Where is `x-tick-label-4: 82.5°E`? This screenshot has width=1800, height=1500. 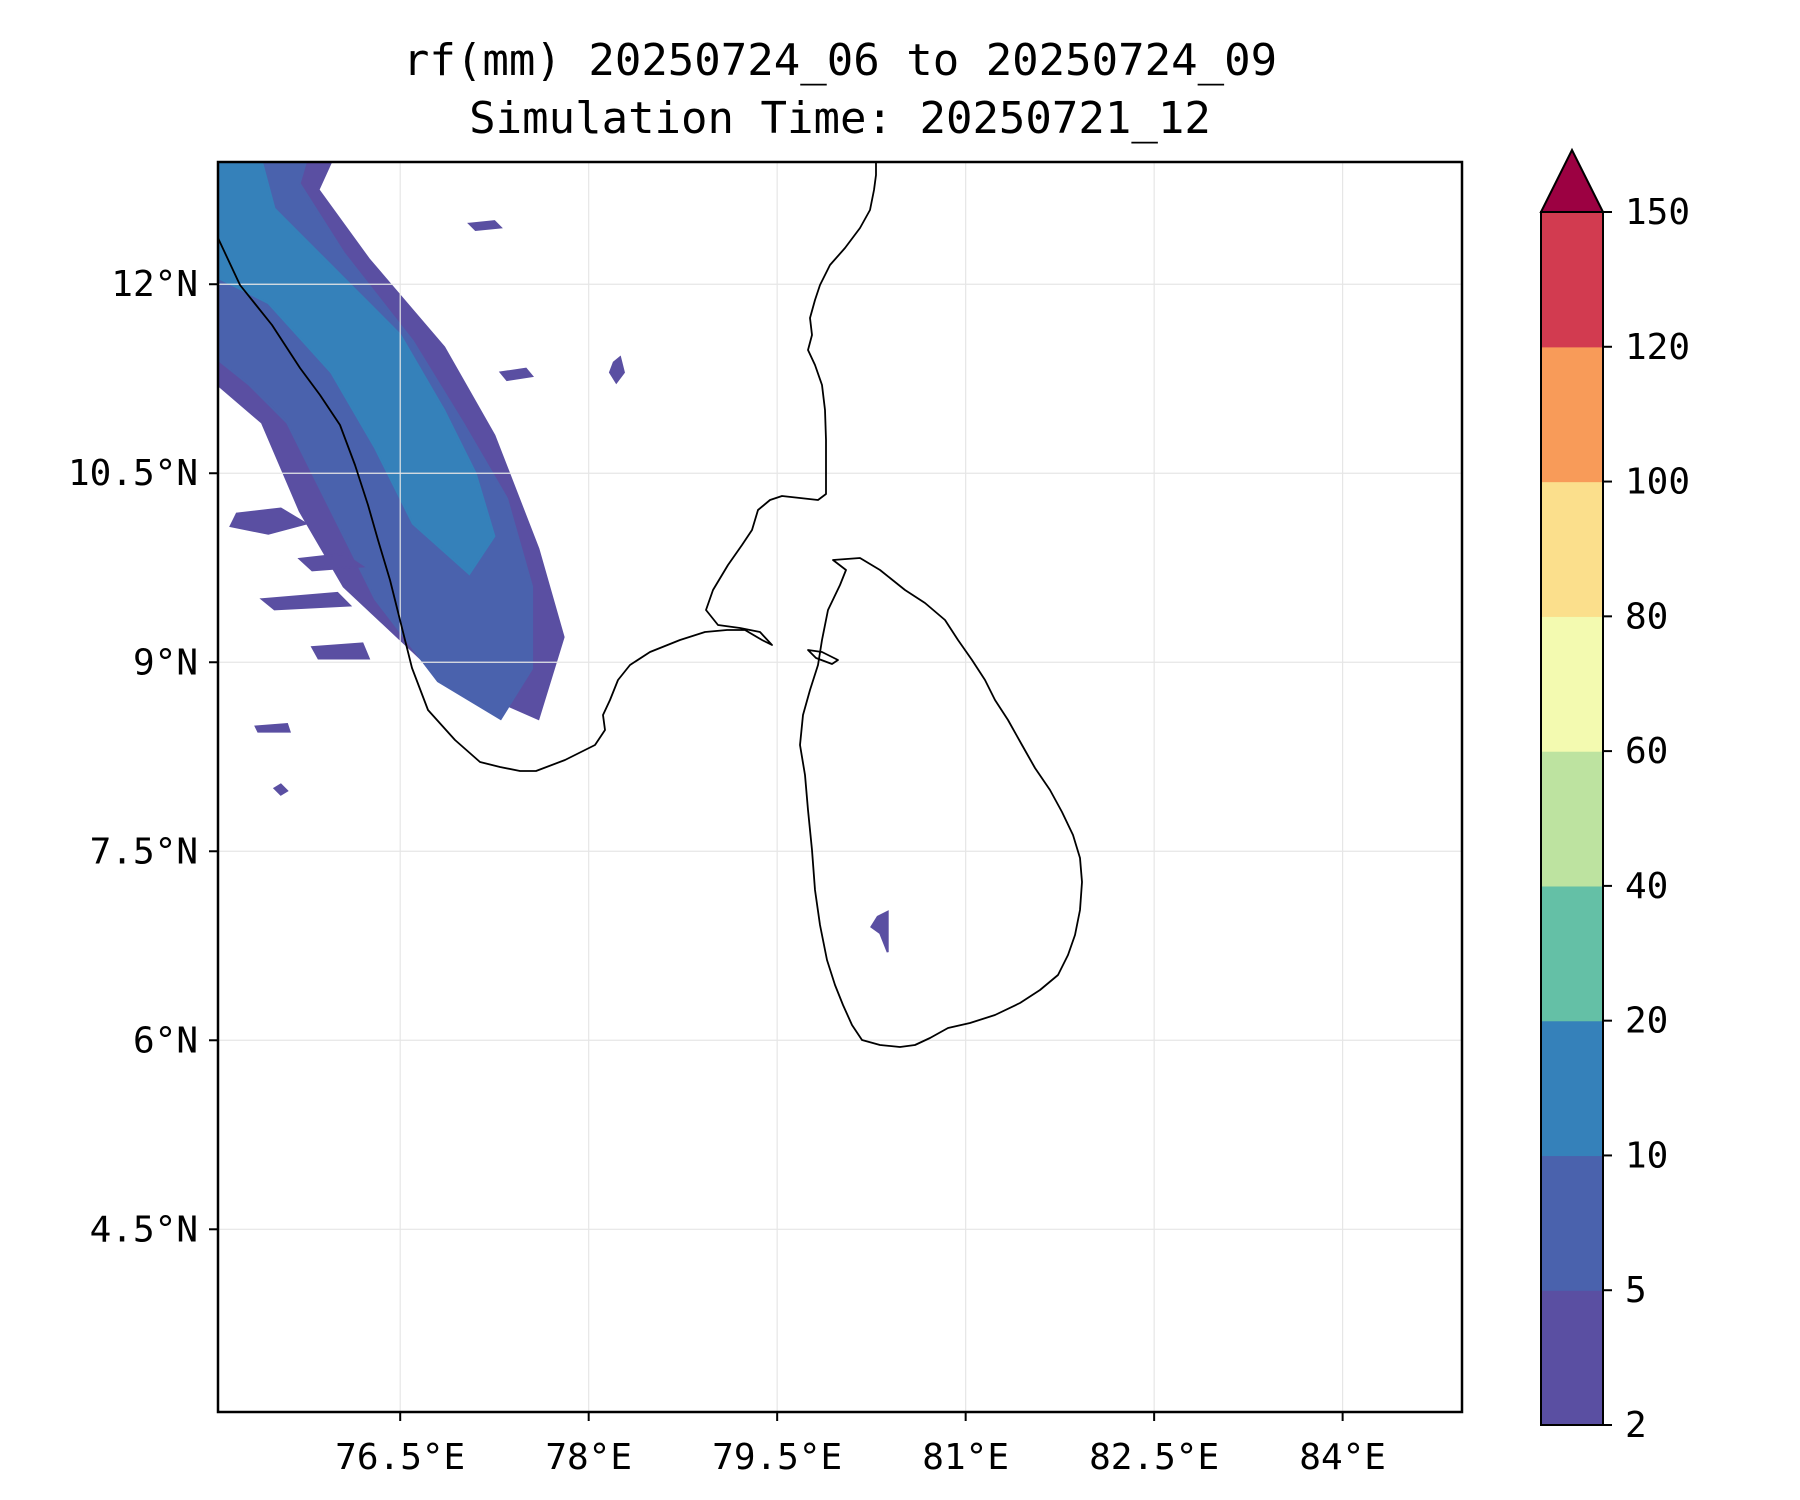
x-tick-label-4: 82.5°E is located at coordinates (1154, 1457).